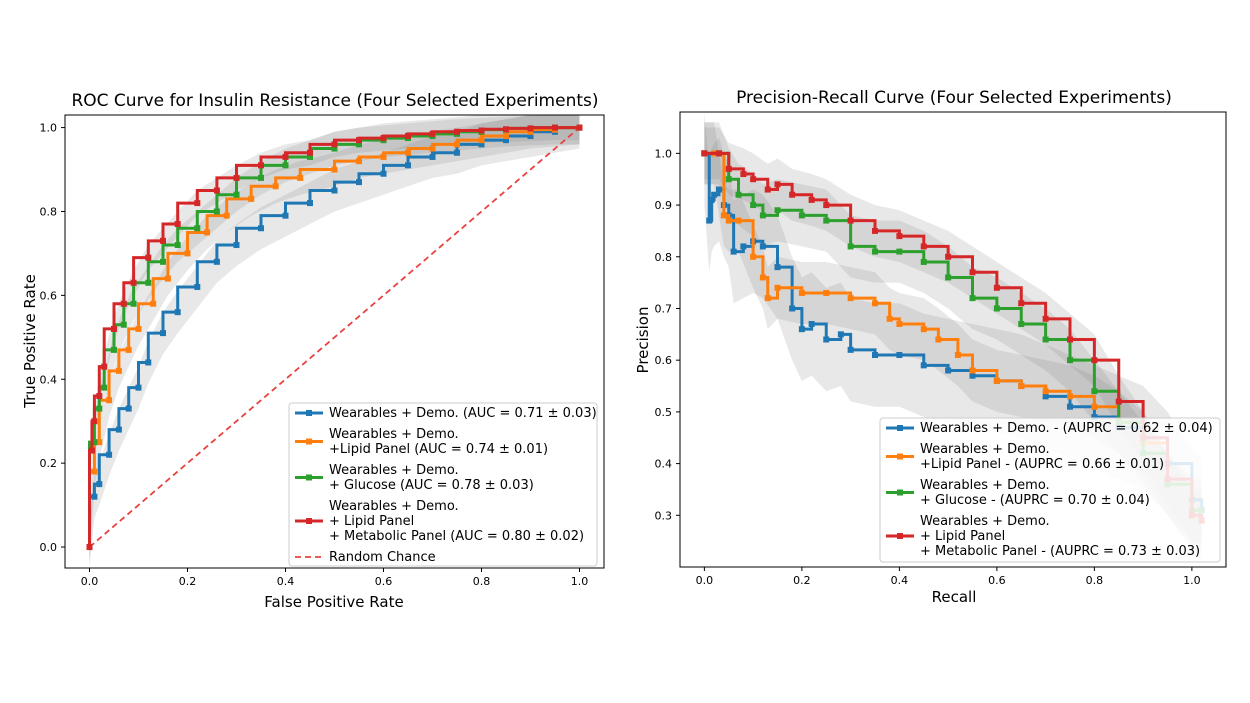 Image resolution: width=1250 pixels, height=703 pixels. Describe the element at coordinates (900, 580) in the screenshot. I see `pr-xtick-label: 0.4` at that location.